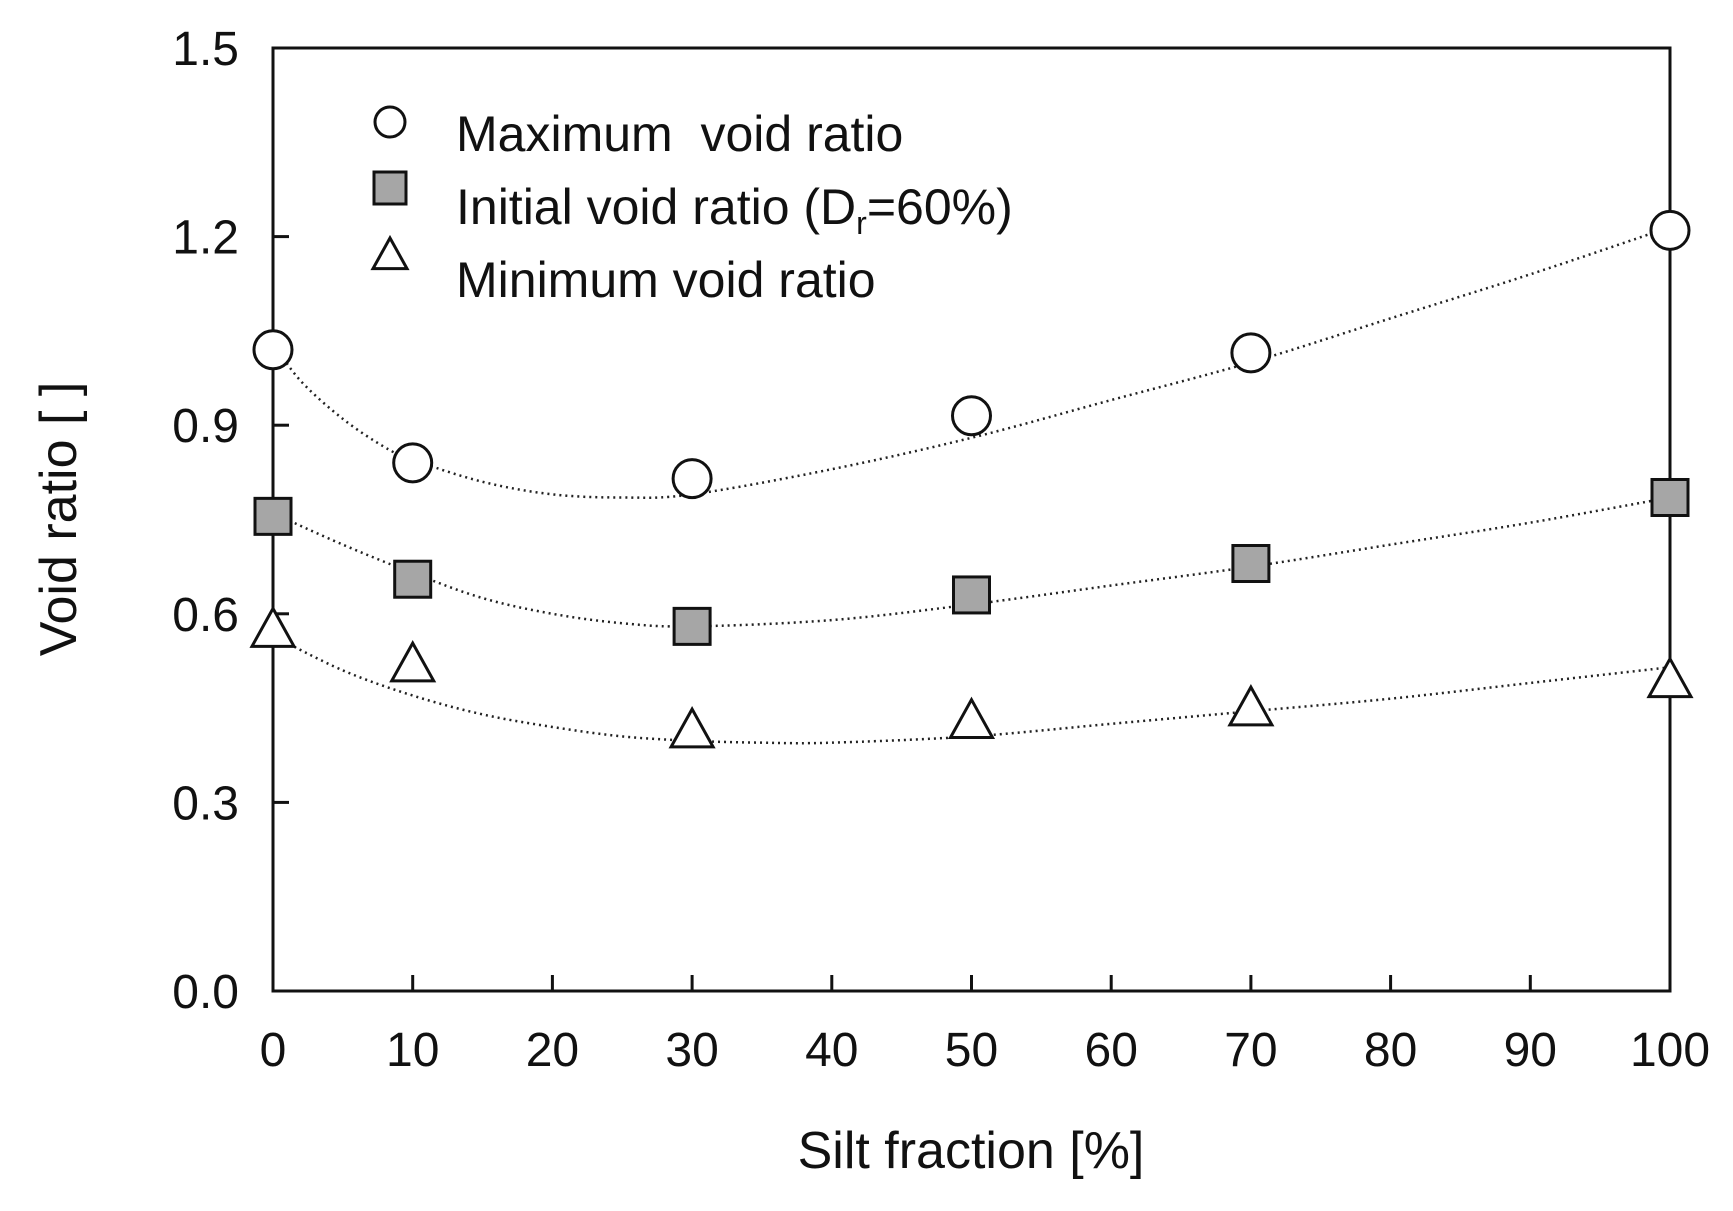 This screenshot has height=1211, width=1733. Describe the element at coordinates (666, 280) in the screenshot. I see `legend-label-minimum: Minimum void ratio` at that location.